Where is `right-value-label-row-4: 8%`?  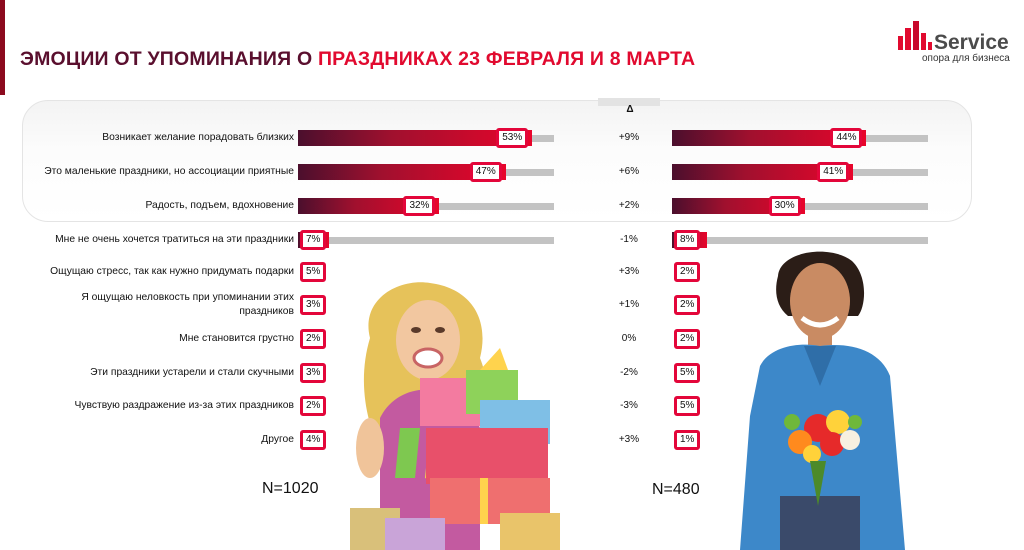 right-value-label-row-4: 8% is located at coordinates (687, 240).